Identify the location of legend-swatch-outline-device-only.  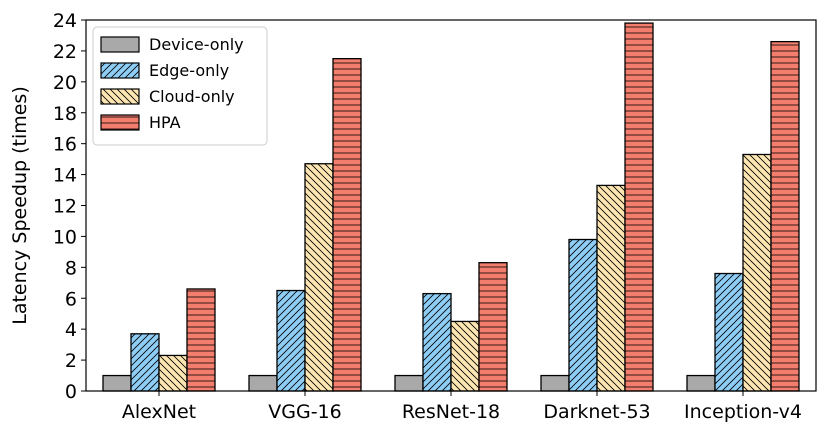
(120, 44).